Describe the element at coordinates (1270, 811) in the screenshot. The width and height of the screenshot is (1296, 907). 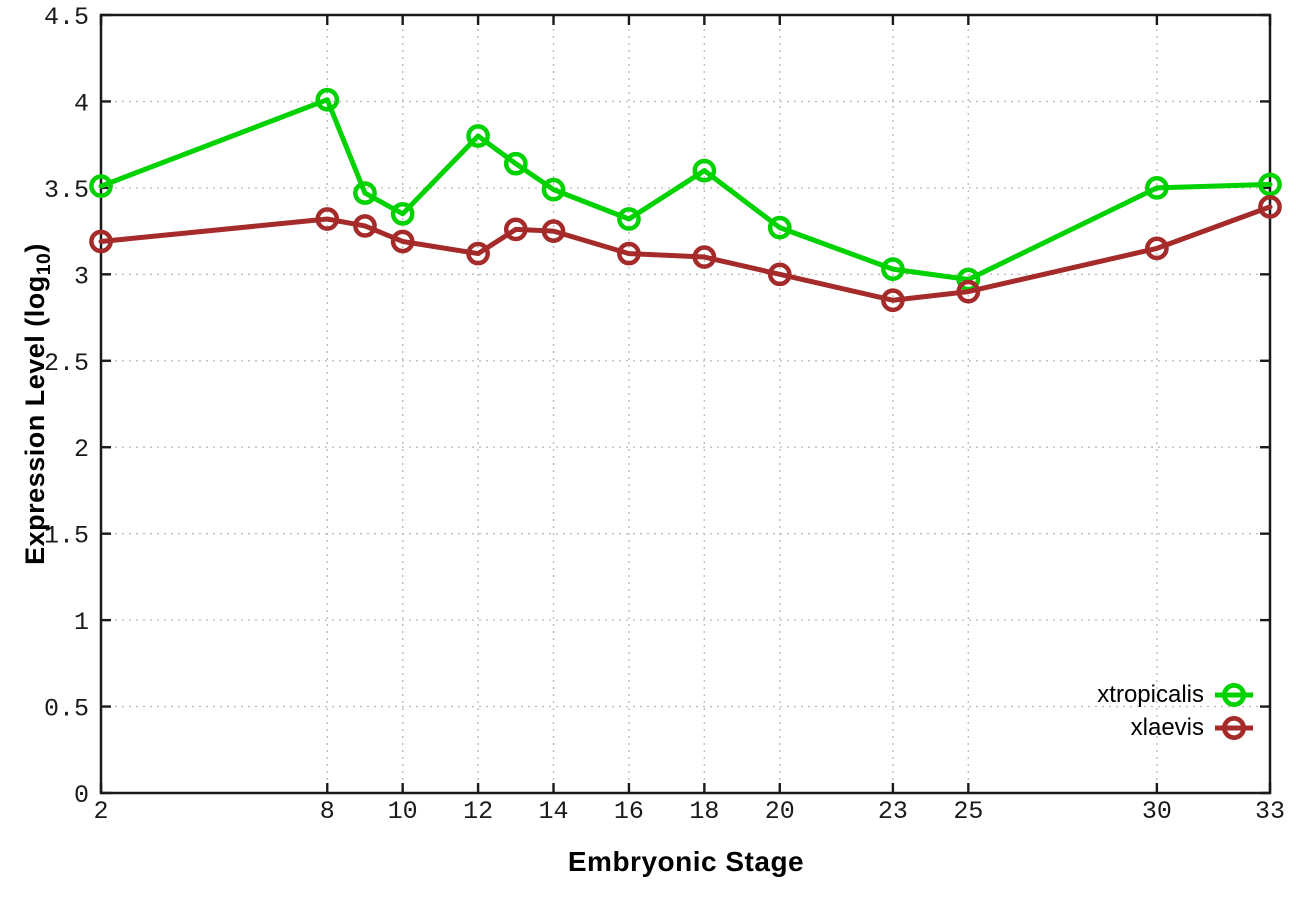
I see `x-tick-label: 33` at that location.